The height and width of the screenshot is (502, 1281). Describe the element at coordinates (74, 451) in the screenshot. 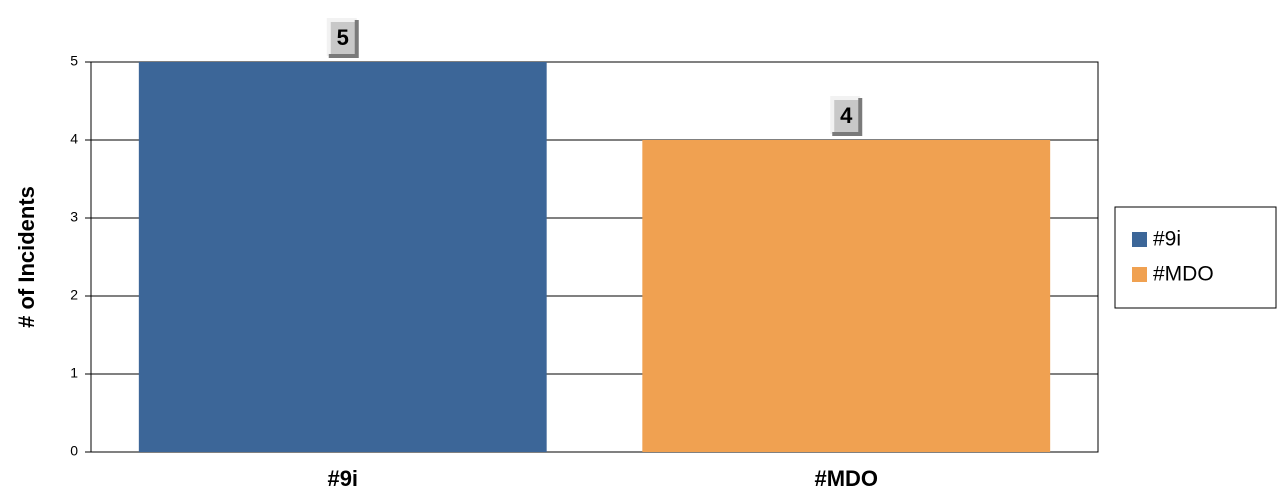

I see `y-tick-label: 0` at that location.